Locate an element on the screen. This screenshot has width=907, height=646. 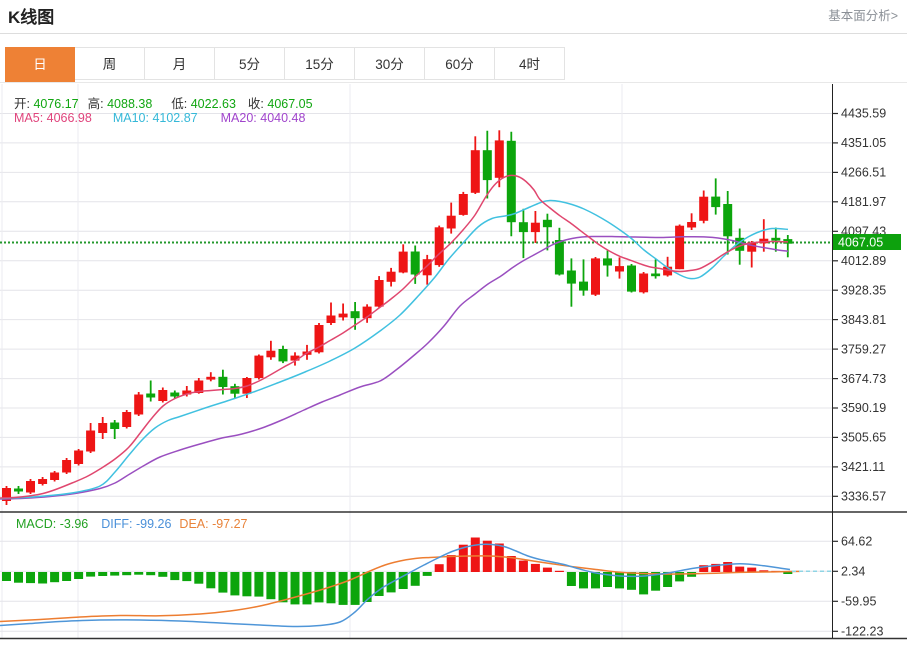
svg-text: 3674.73 is located at coordinates (863, 379).